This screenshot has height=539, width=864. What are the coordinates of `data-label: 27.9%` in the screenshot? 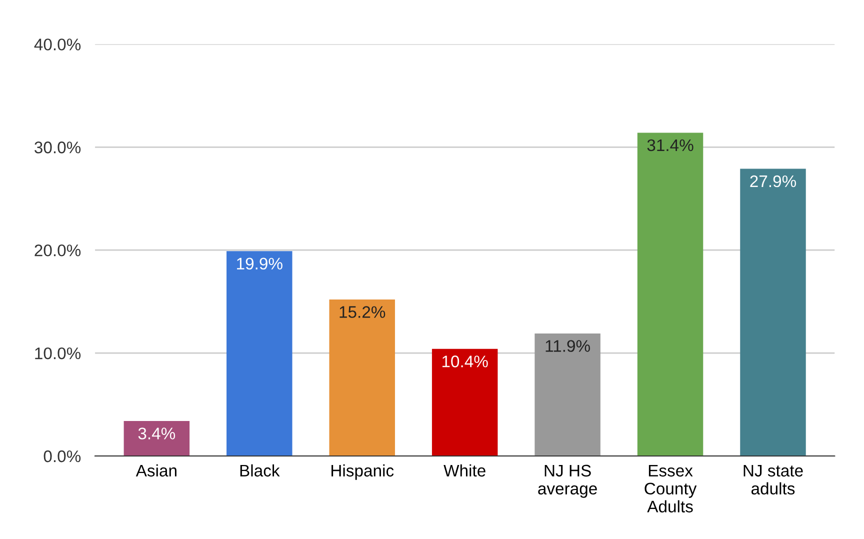 It's located at (773, 181).